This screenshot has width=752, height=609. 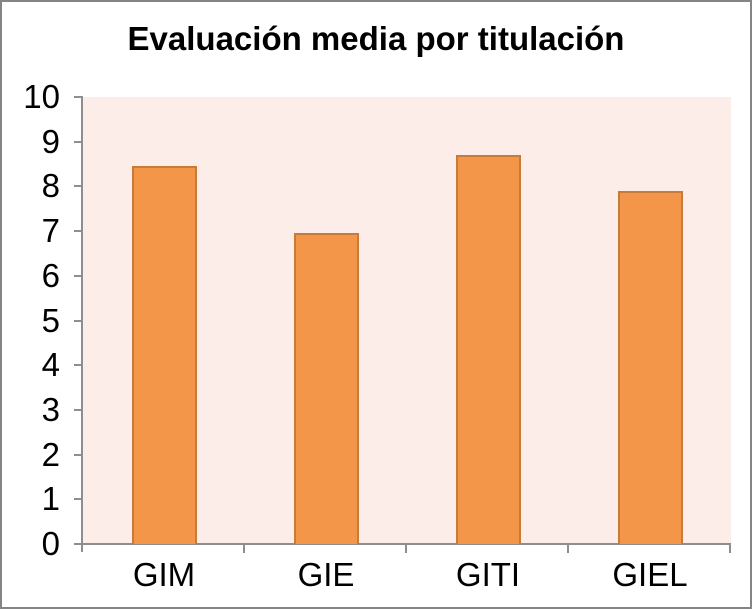 I want to click on y-tick-label: 6, so click(x=50, y=275).